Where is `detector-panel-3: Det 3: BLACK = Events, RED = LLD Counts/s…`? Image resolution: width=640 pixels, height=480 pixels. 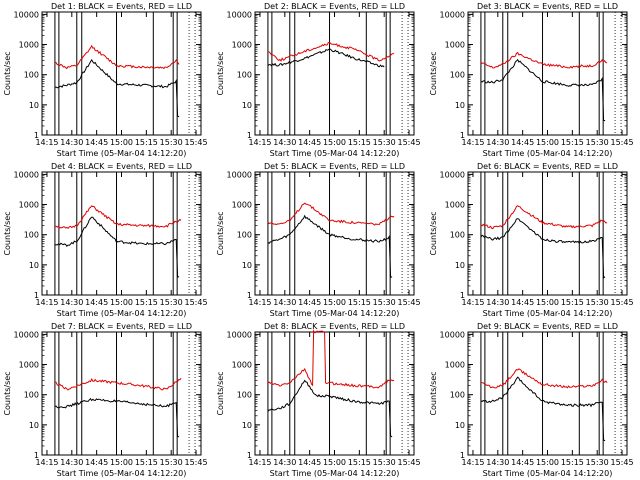
detector-panel-3: Det 3: BLACK = Events, RED = LLD Counts/s… is located at coordinates (532, 80).